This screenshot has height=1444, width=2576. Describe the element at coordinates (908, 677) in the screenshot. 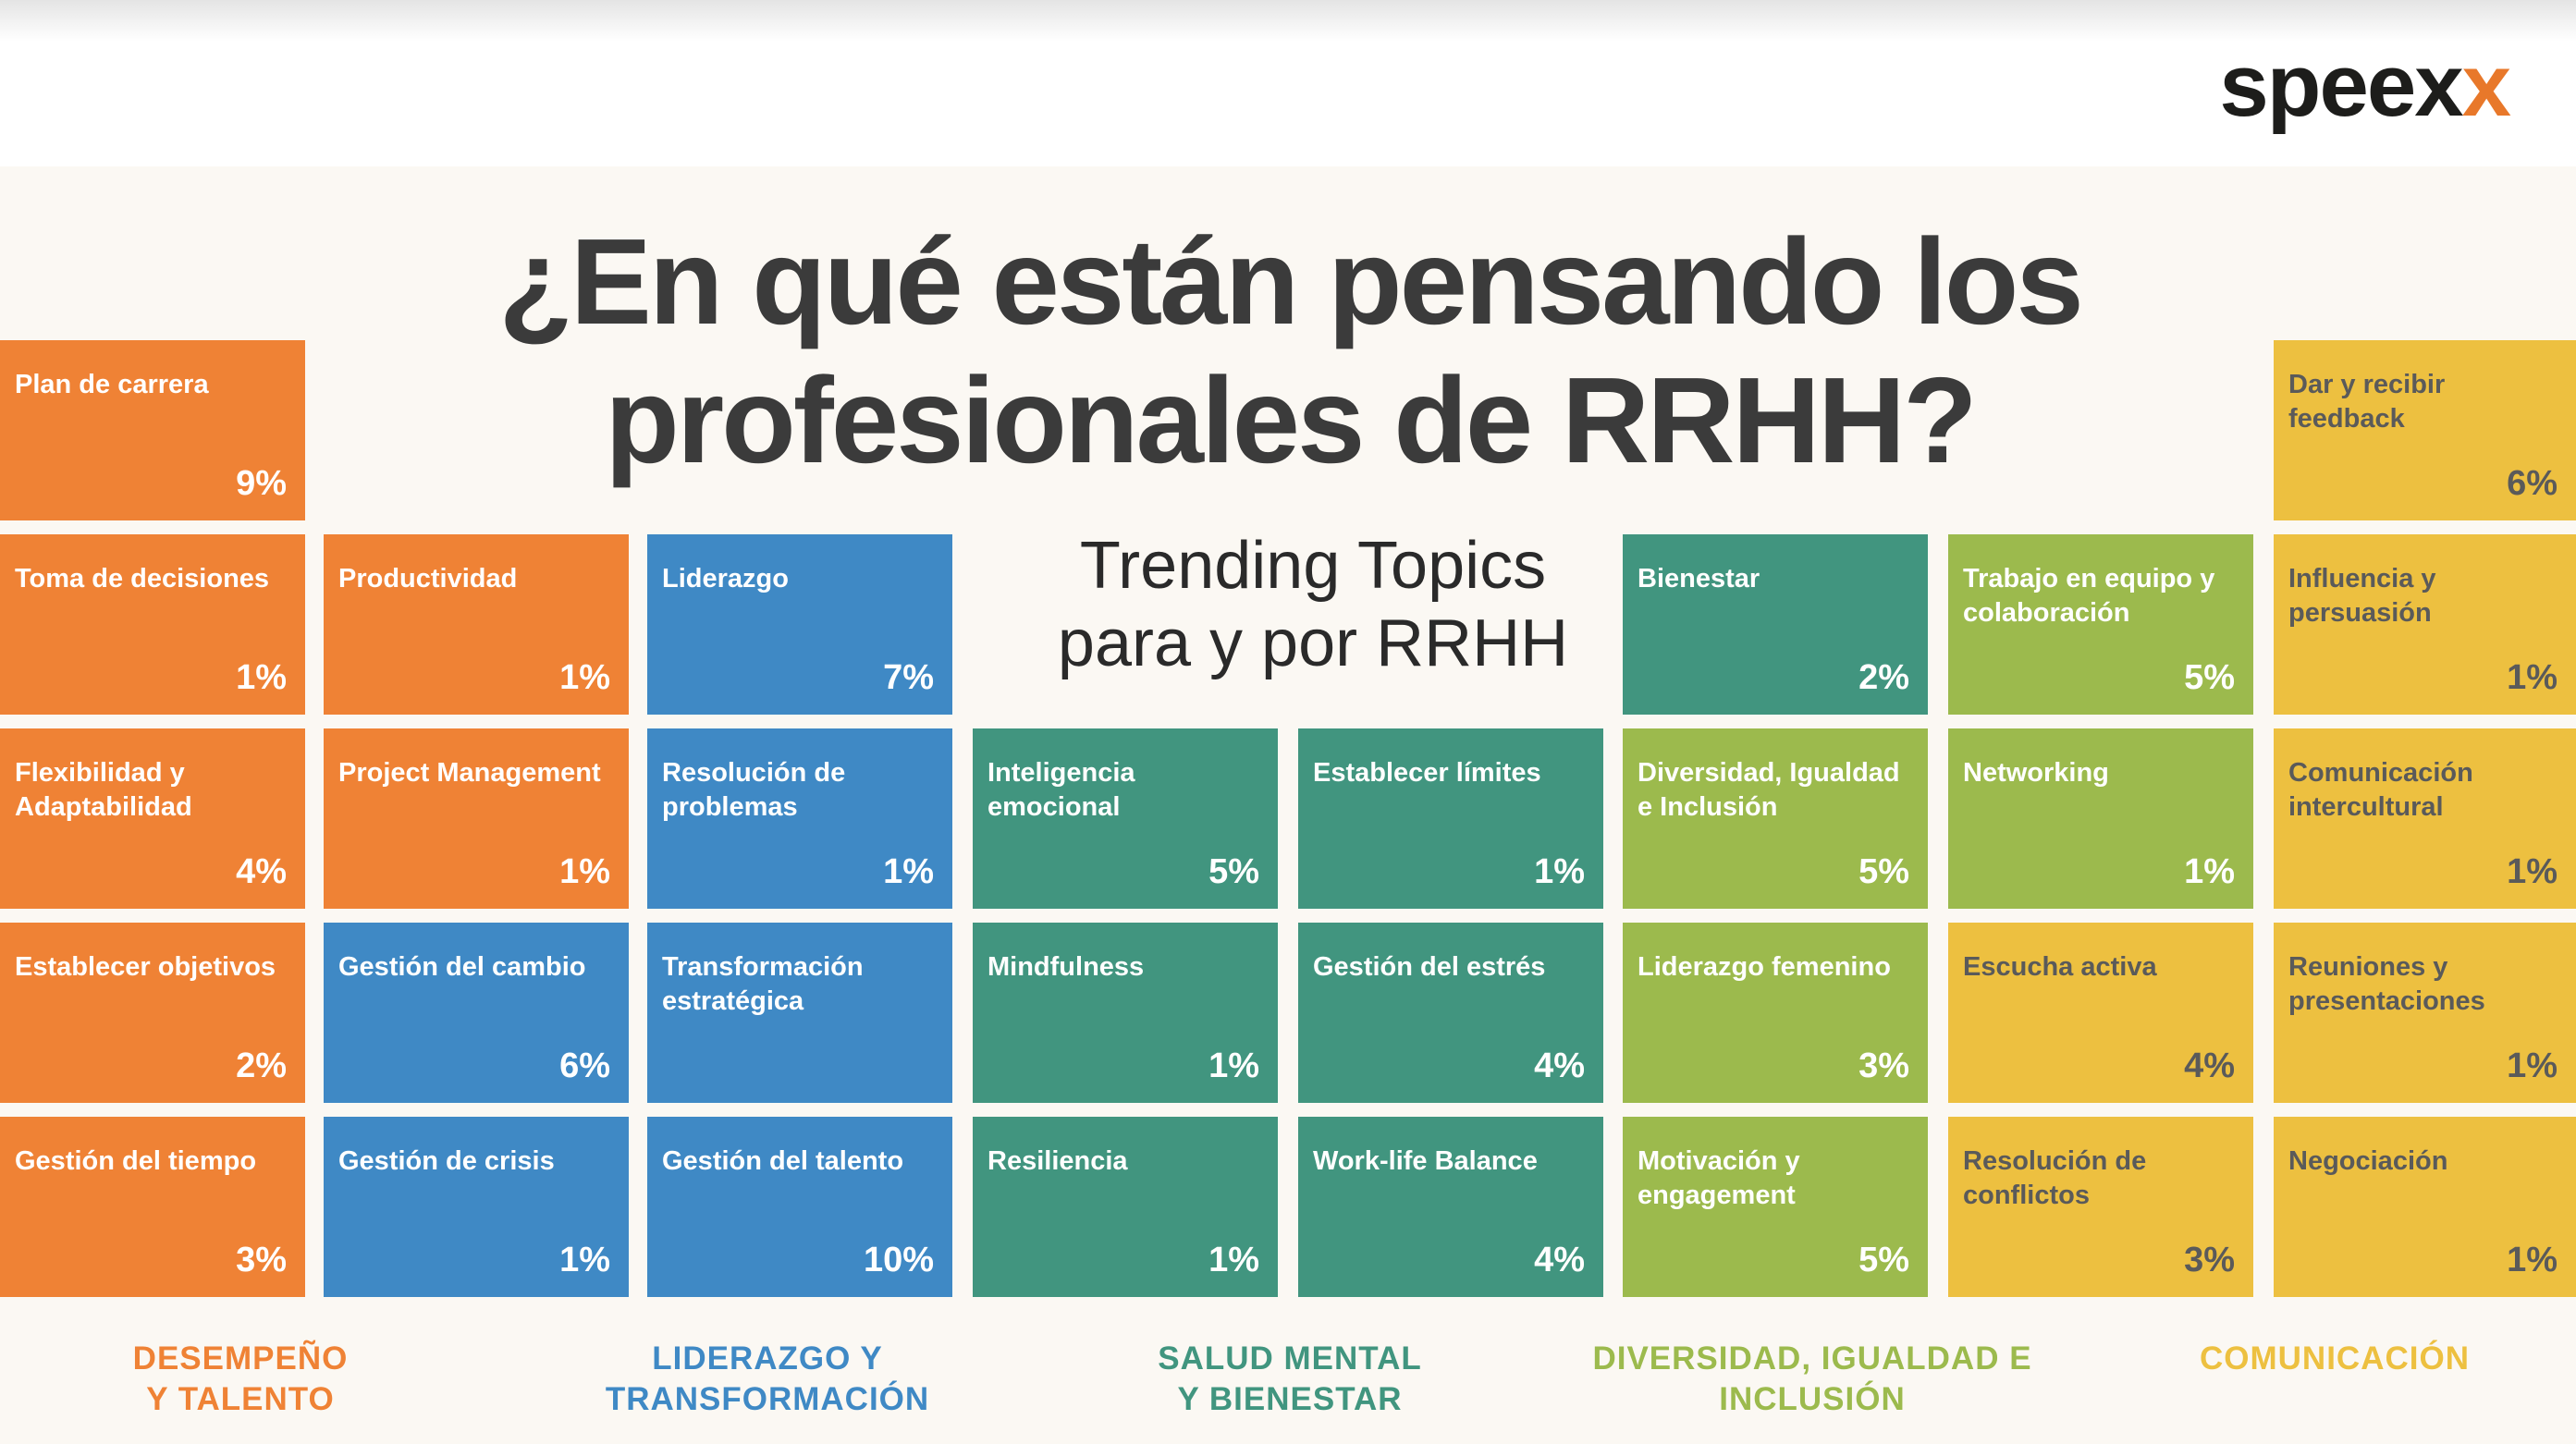

I see `topic-percent: 7%` at that location.